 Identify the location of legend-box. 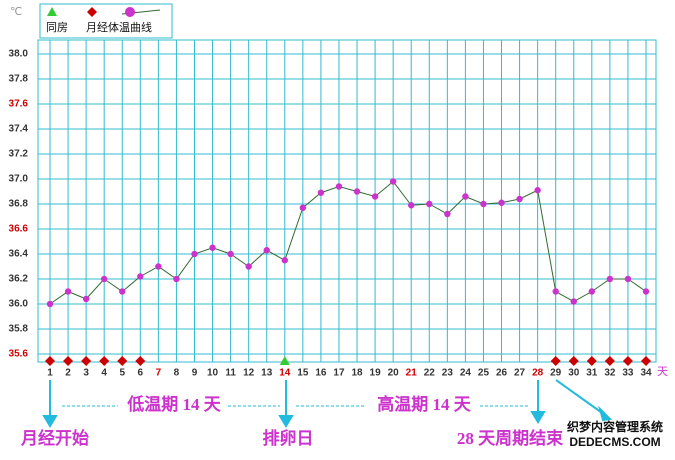
(106, 21).